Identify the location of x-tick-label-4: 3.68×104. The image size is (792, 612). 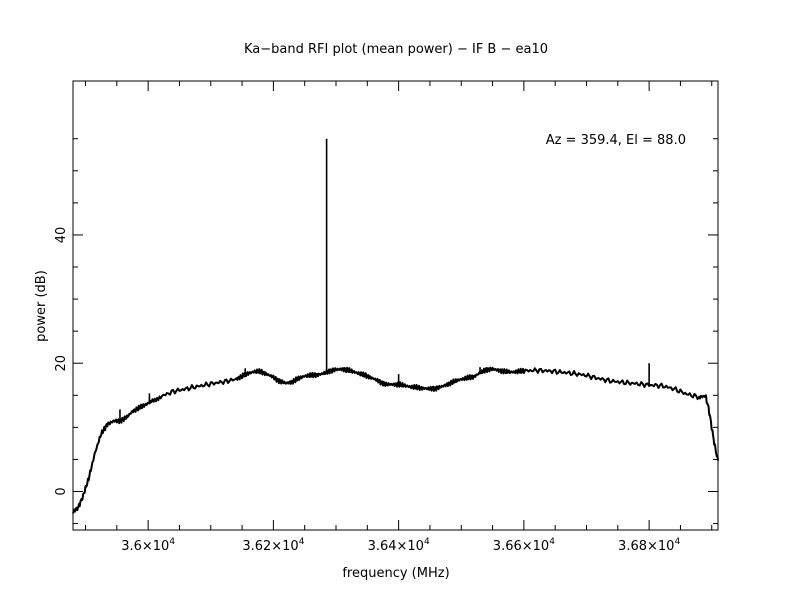
(649, 545).